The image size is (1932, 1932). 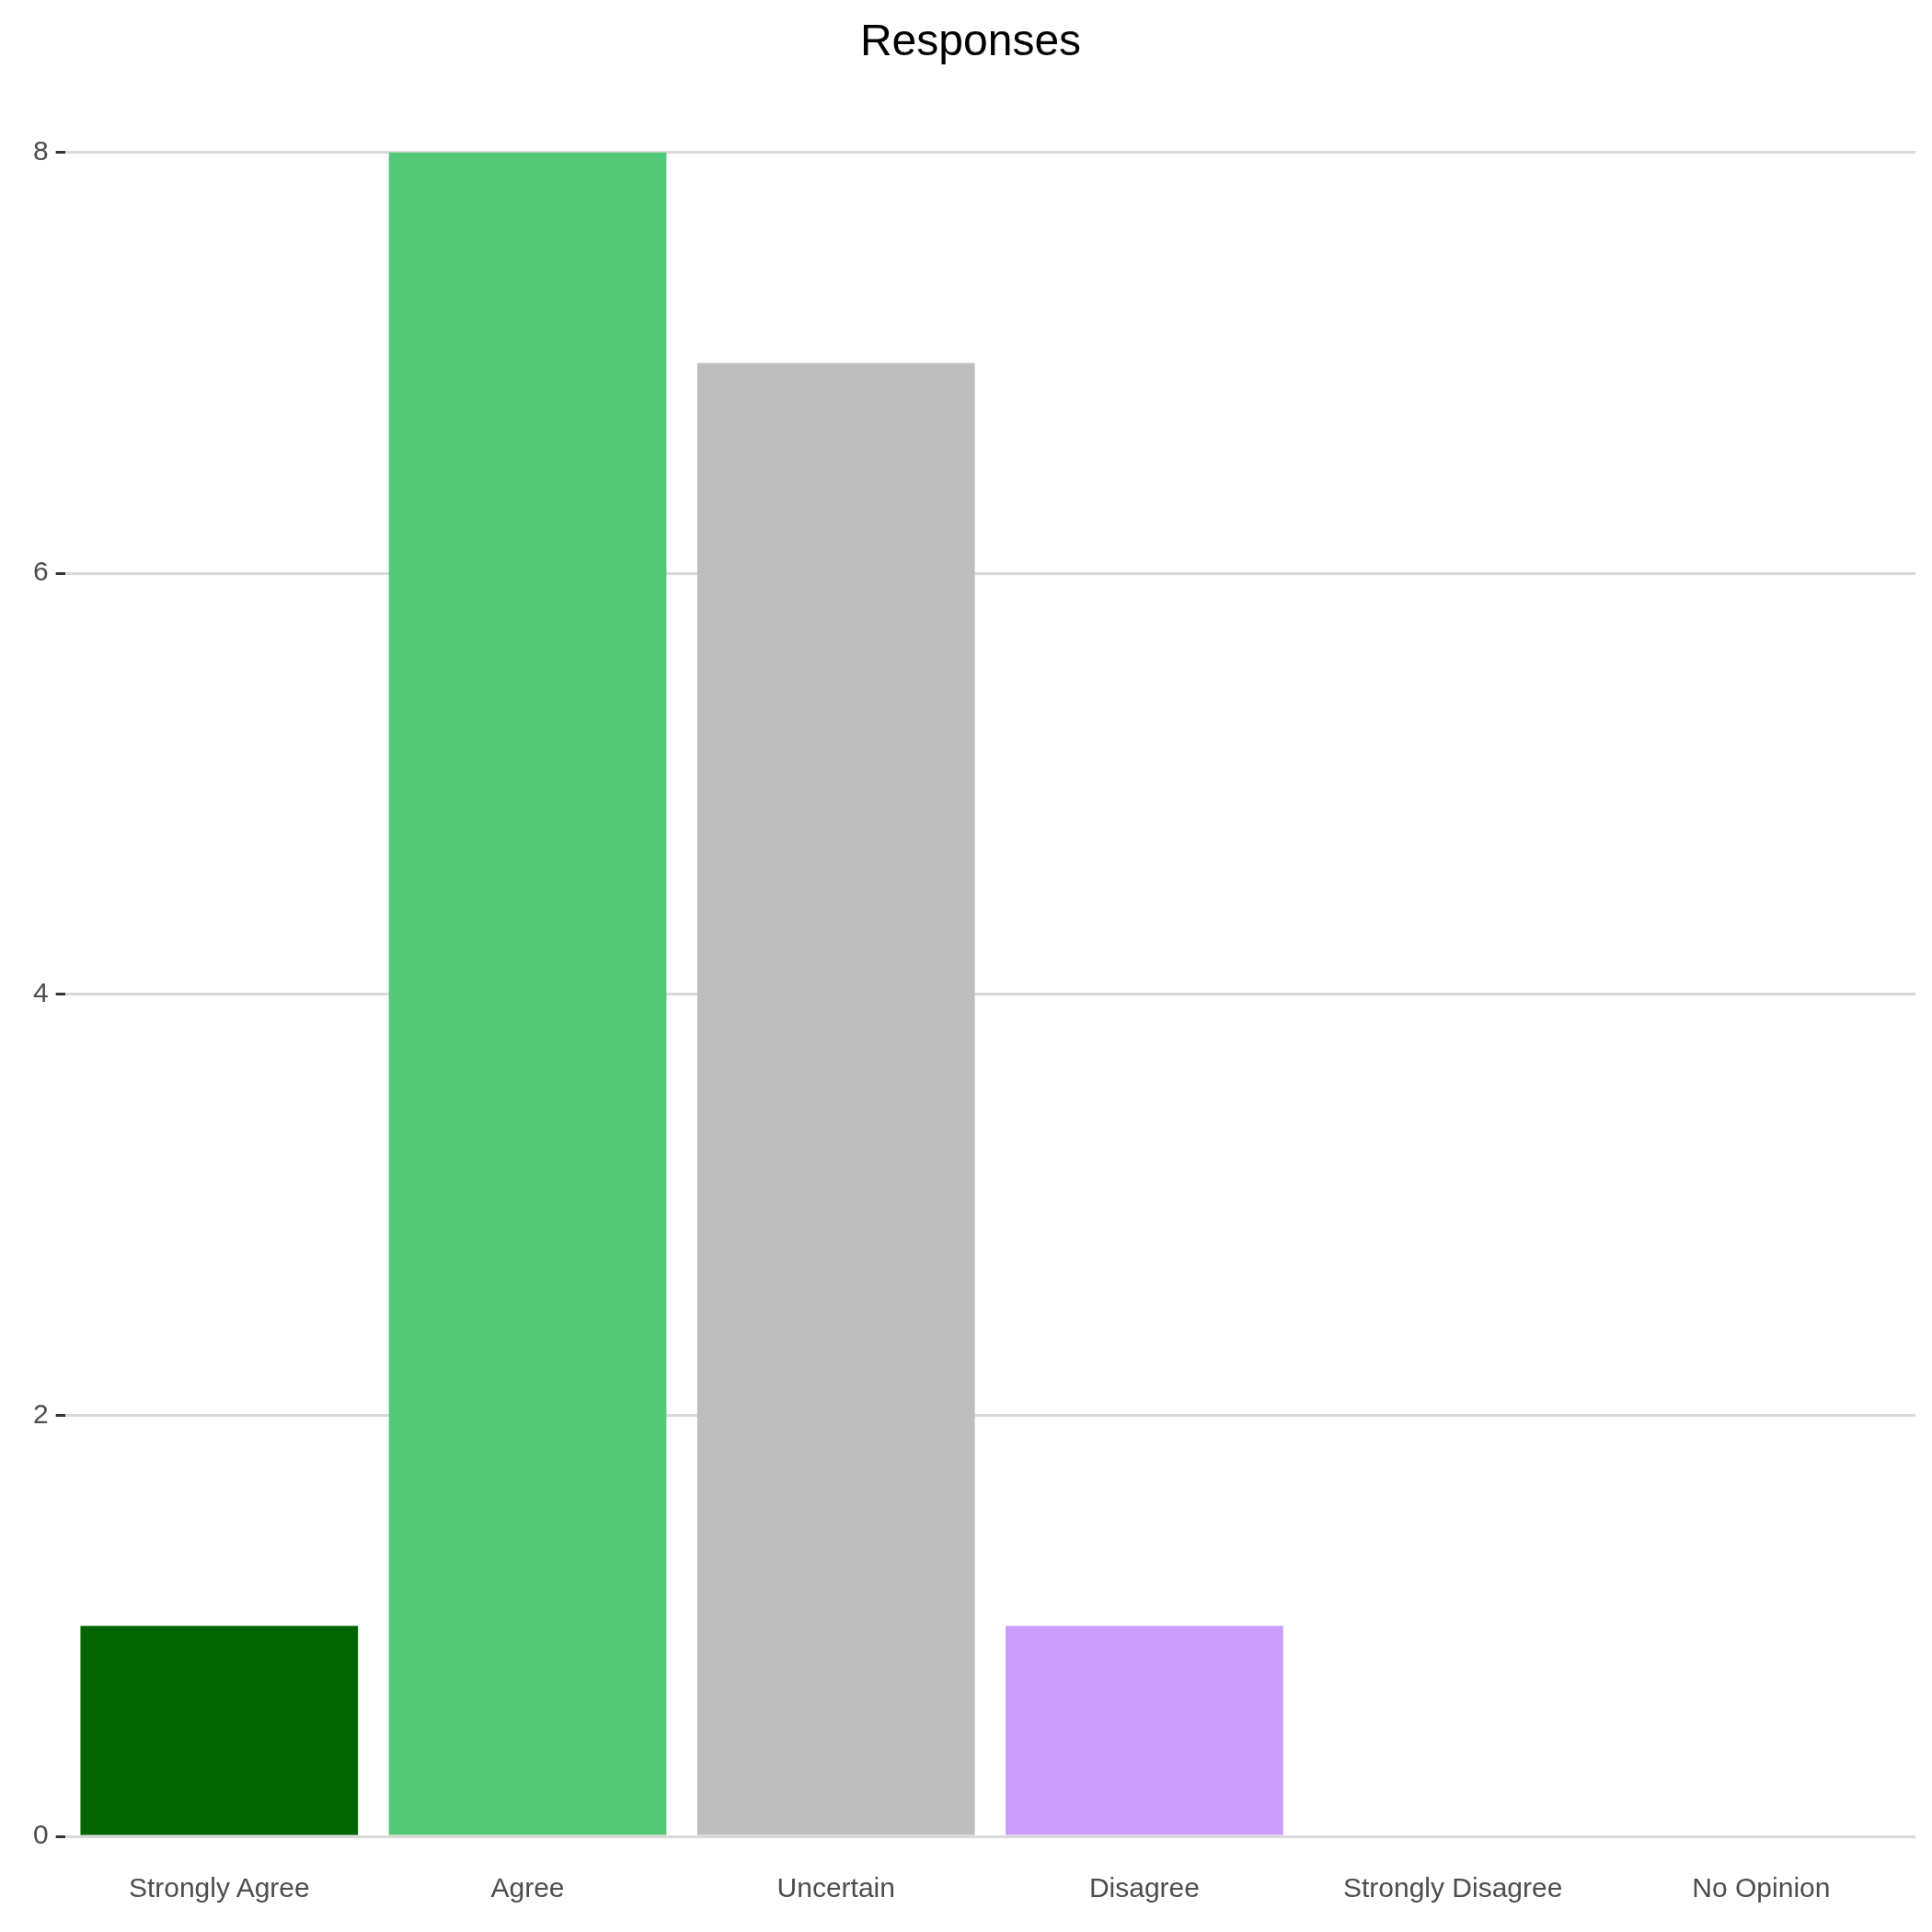 I want to click on y-tick-label: 8, so click(x=41, y=150).